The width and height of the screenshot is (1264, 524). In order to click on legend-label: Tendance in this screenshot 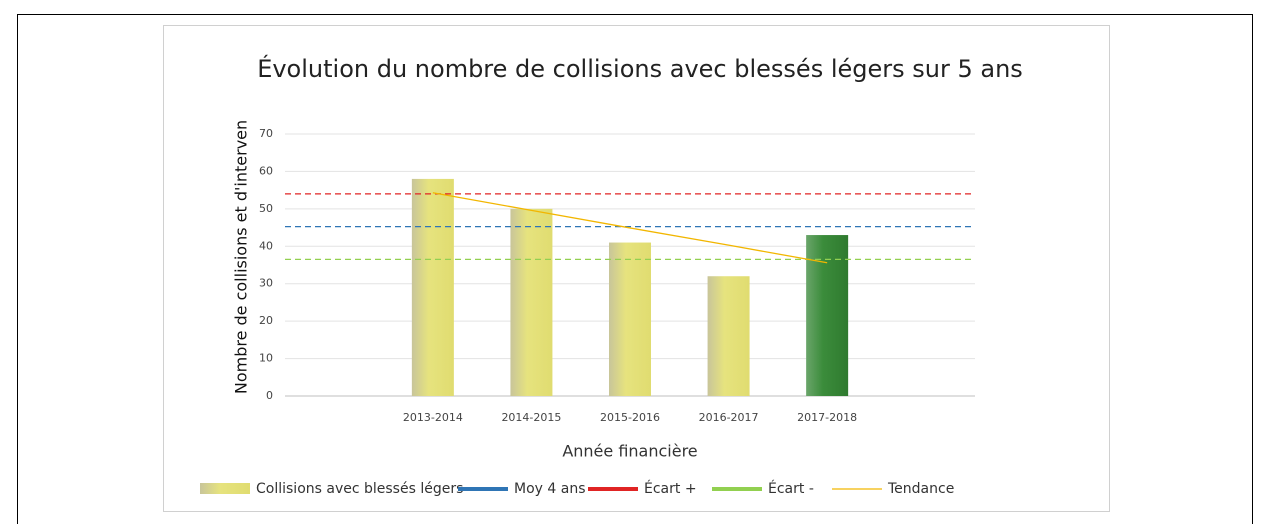, I will do `click(920, 489)`.